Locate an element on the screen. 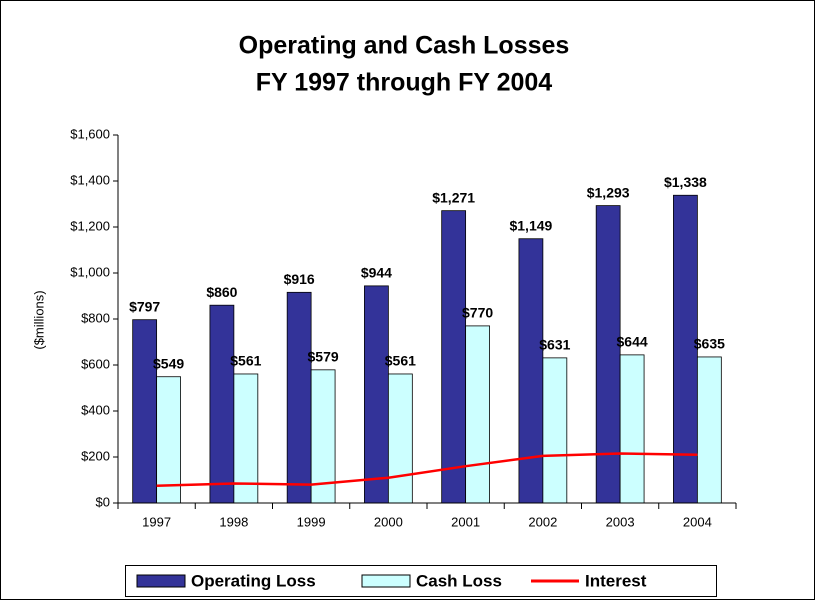 This screenshot has width=816, height=601. data-label: $631 is located at coordinates (554, 345).